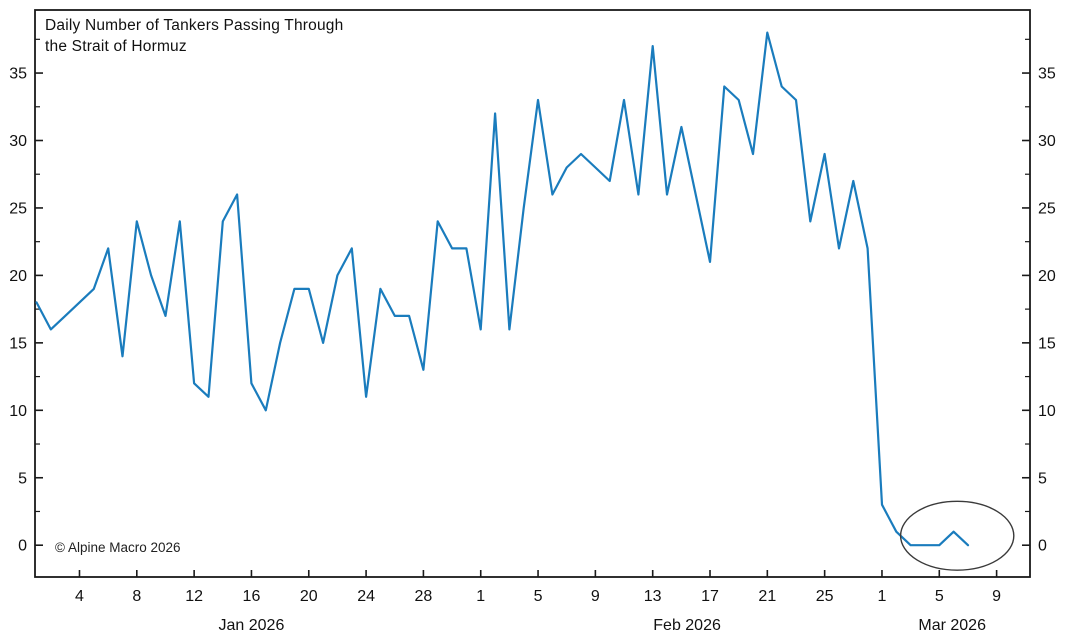  Describe the element at coordinates (710, 596) in the screenshot. I see `x-tick-label: 17` at that location.